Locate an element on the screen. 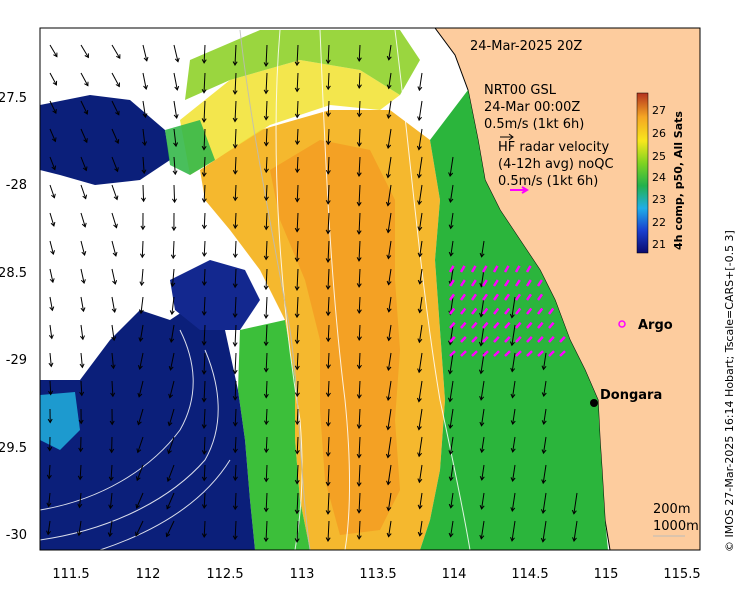 This screenshot has width=740, height=596. x-tick-label: 112.5 is located at coordinates (224, 574).